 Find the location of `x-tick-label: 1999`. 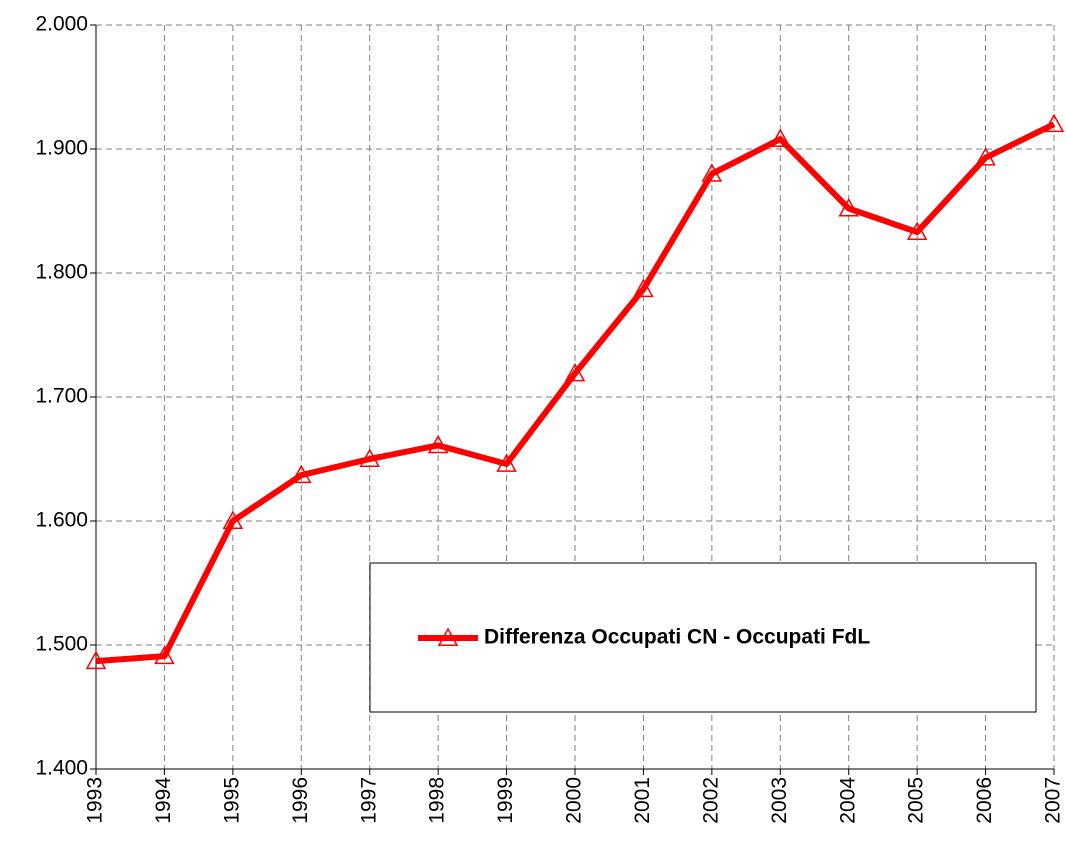

x-tick-label: 1999 is located at coordinates (505, 800).